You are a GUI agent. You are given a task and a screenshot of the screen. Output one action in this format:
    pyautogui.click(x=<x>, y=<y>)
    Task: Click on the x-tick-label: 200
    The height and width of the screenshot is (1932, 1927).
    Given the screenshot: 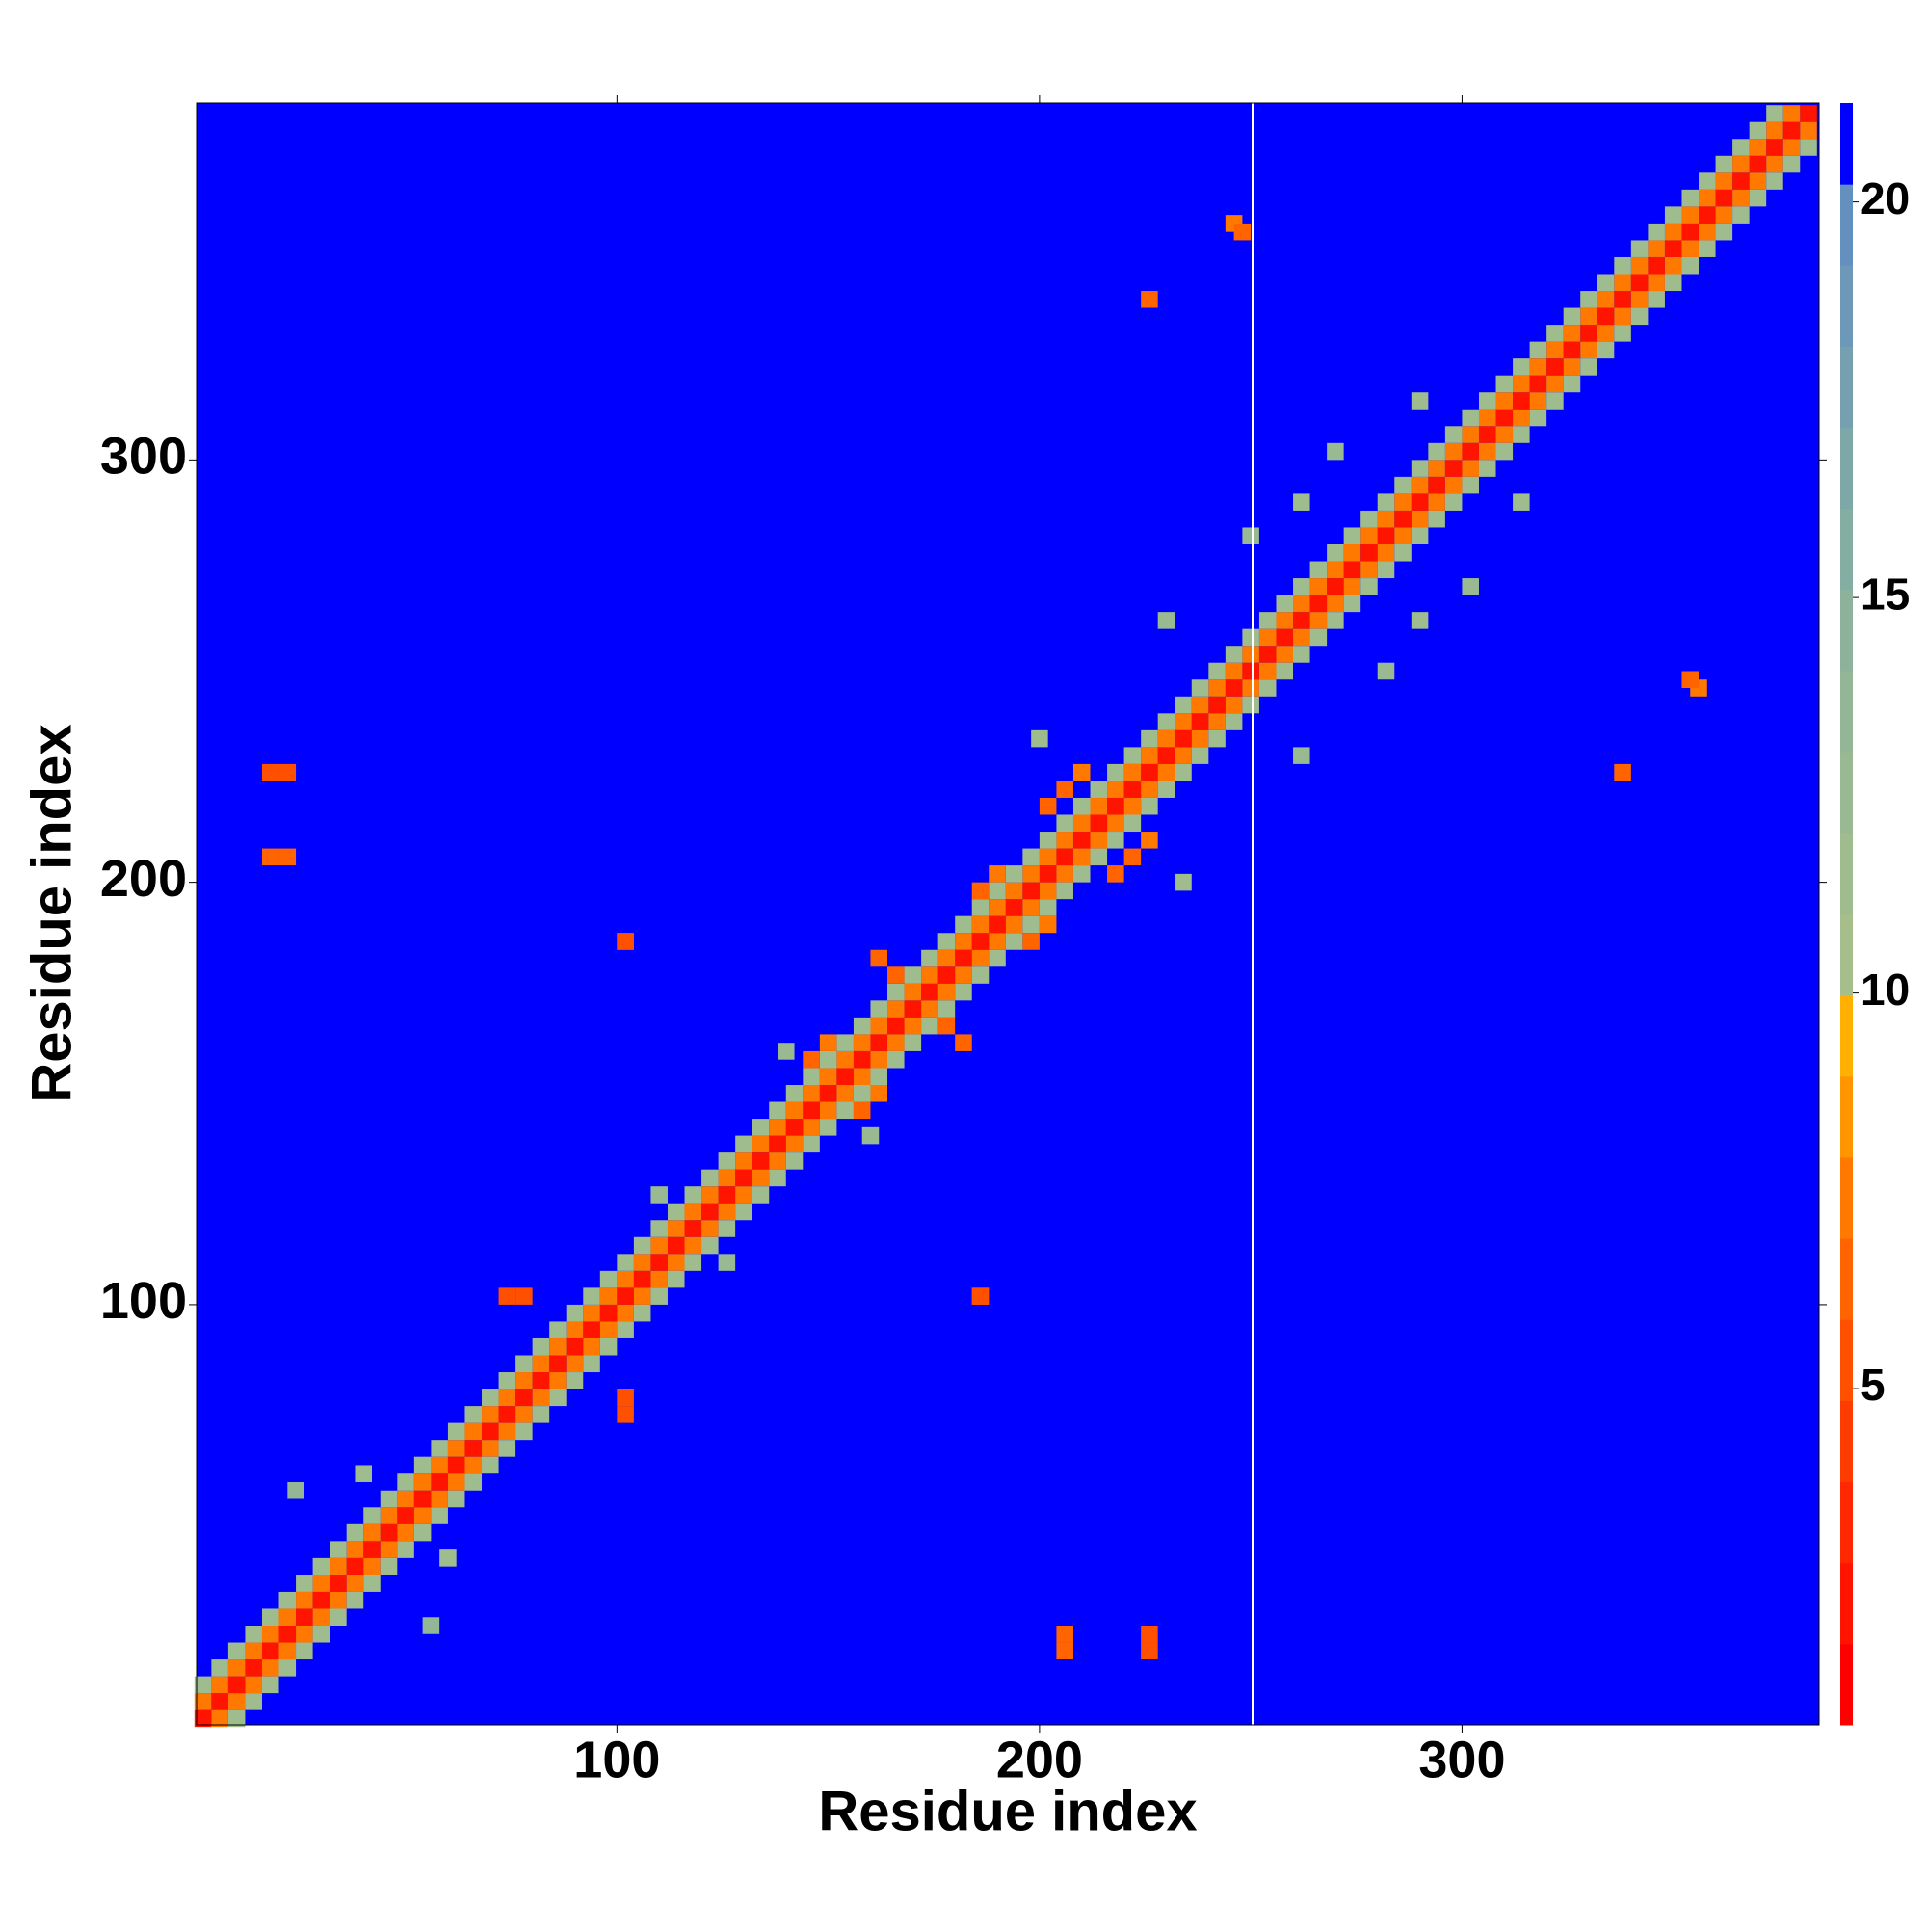 What is the action you would take?
    pyautogui.click(x=1039, y=1759)
    